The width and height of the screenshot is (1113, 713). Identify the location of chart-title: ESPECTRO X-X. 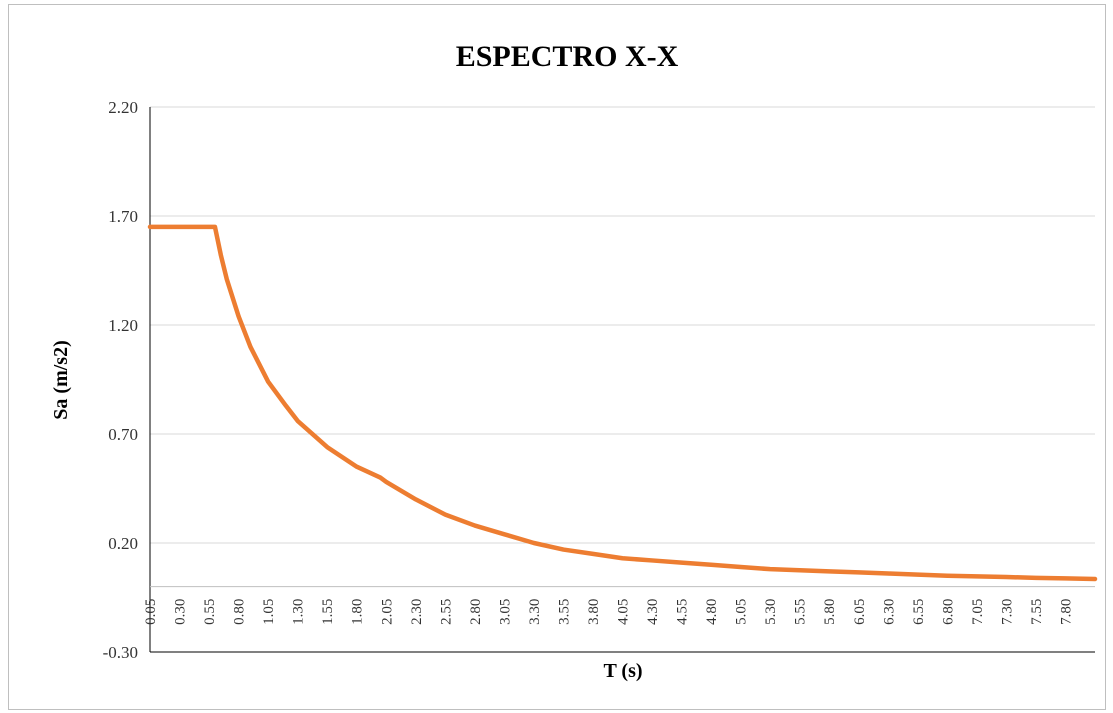
(567, 56).